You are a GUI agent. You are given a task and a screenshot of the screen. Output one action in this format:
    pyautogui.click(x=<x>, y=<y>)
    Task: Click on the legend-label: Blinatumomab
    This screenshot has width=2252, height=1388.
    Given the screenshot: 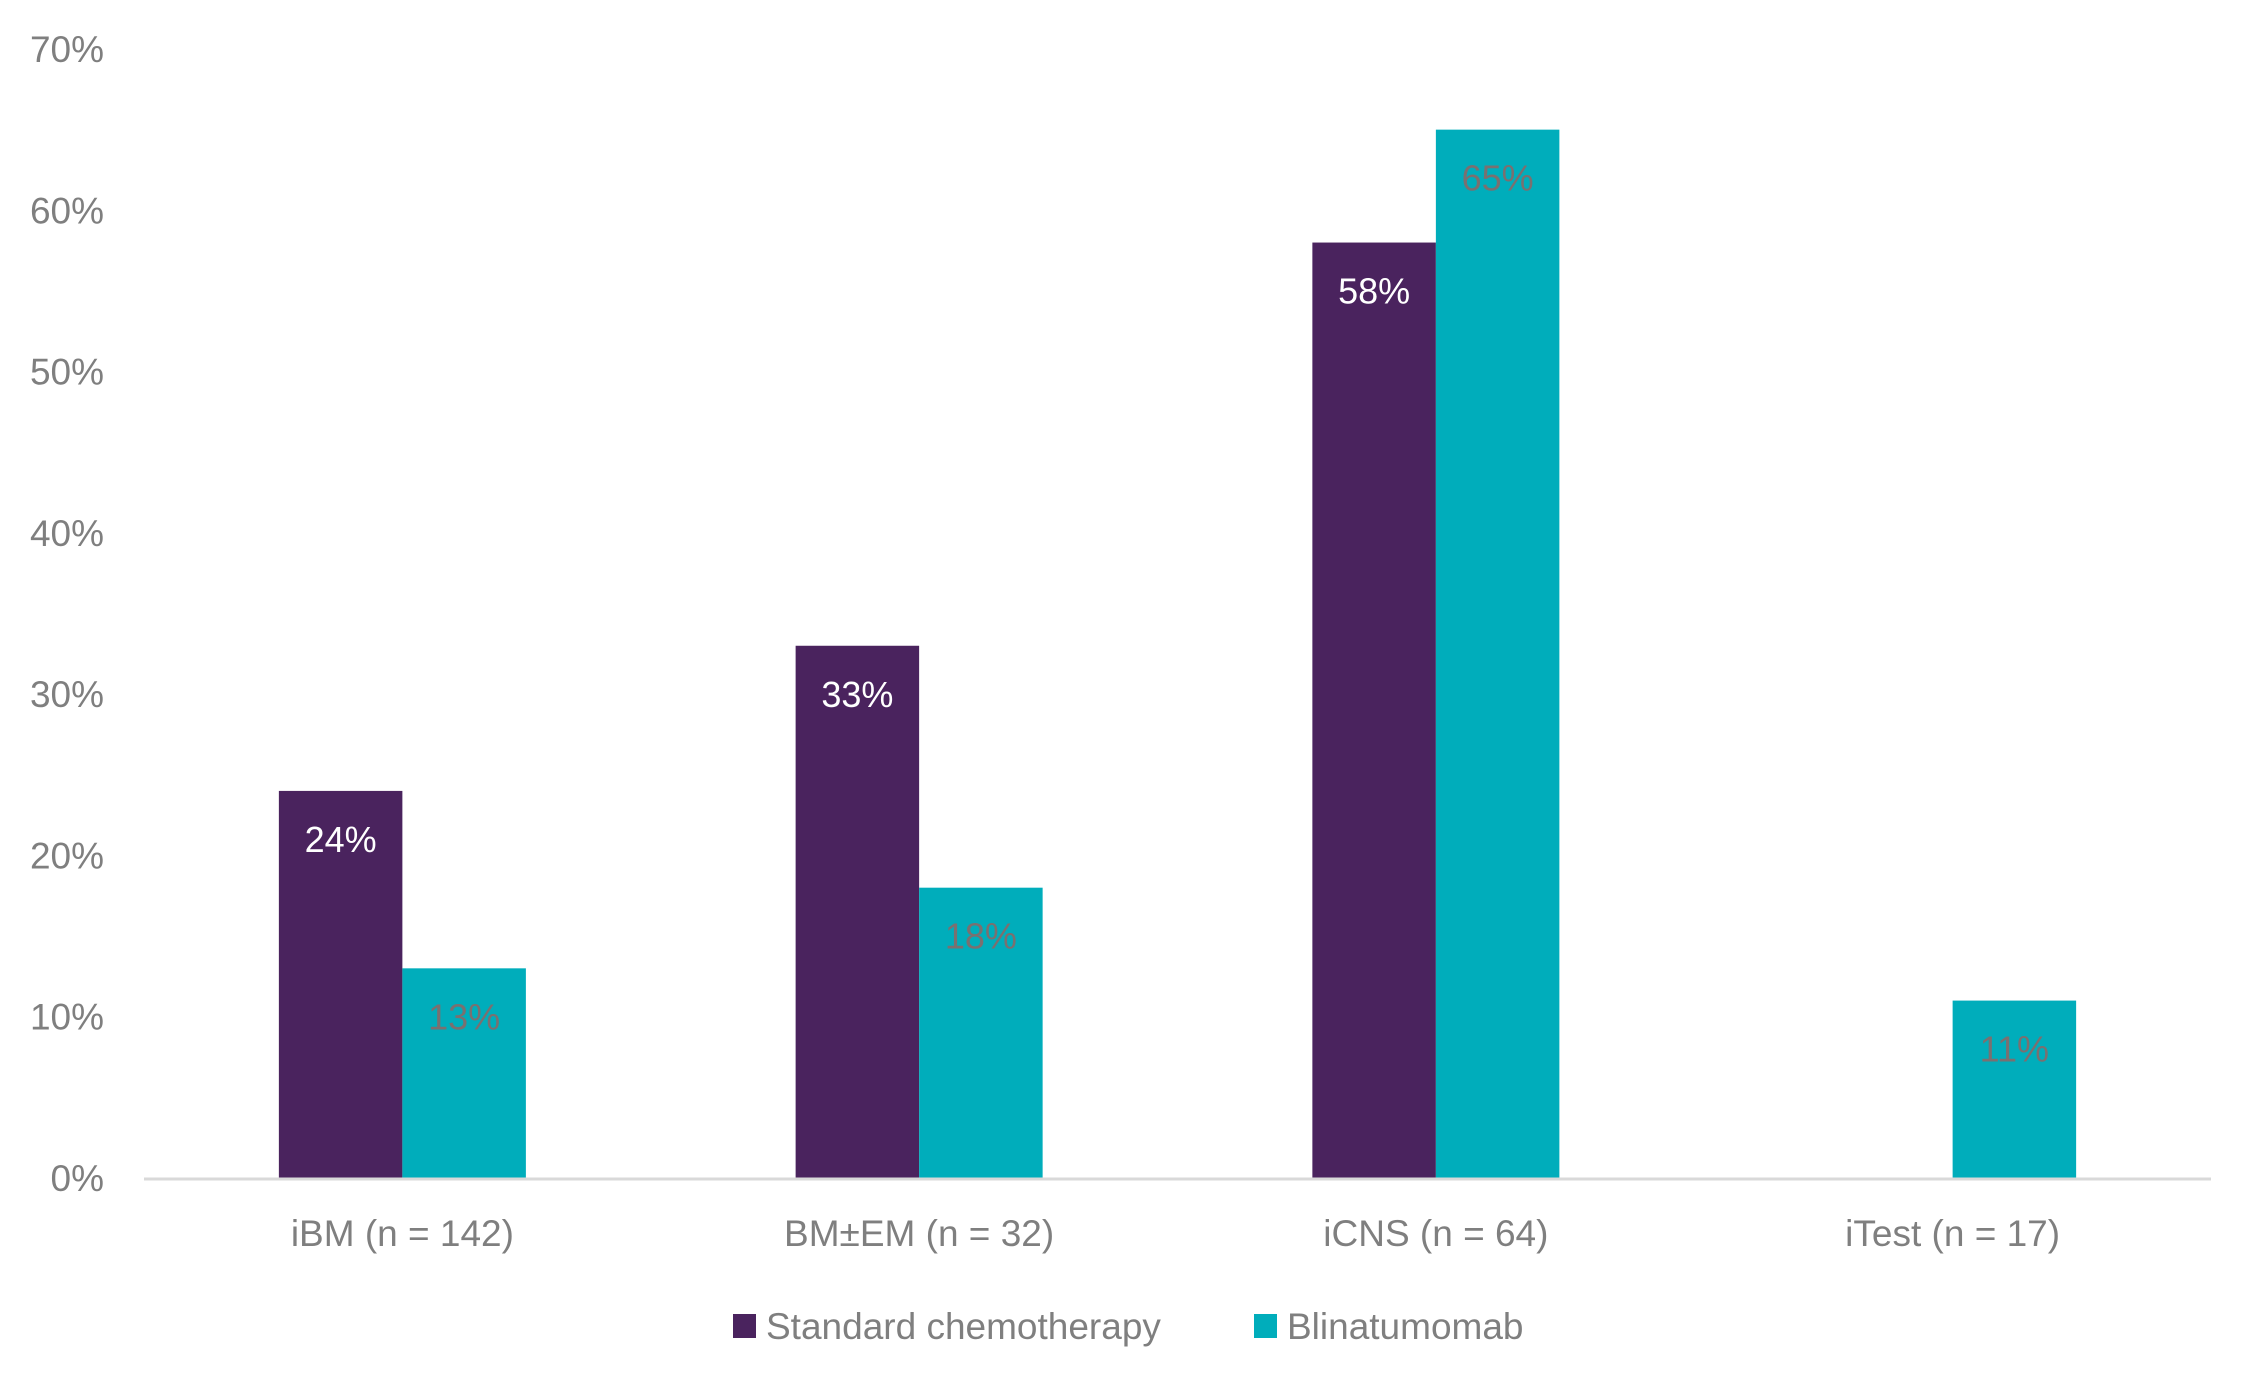 What is the action you would take?
    pyautogui.click(x=1405, y=1326)
    